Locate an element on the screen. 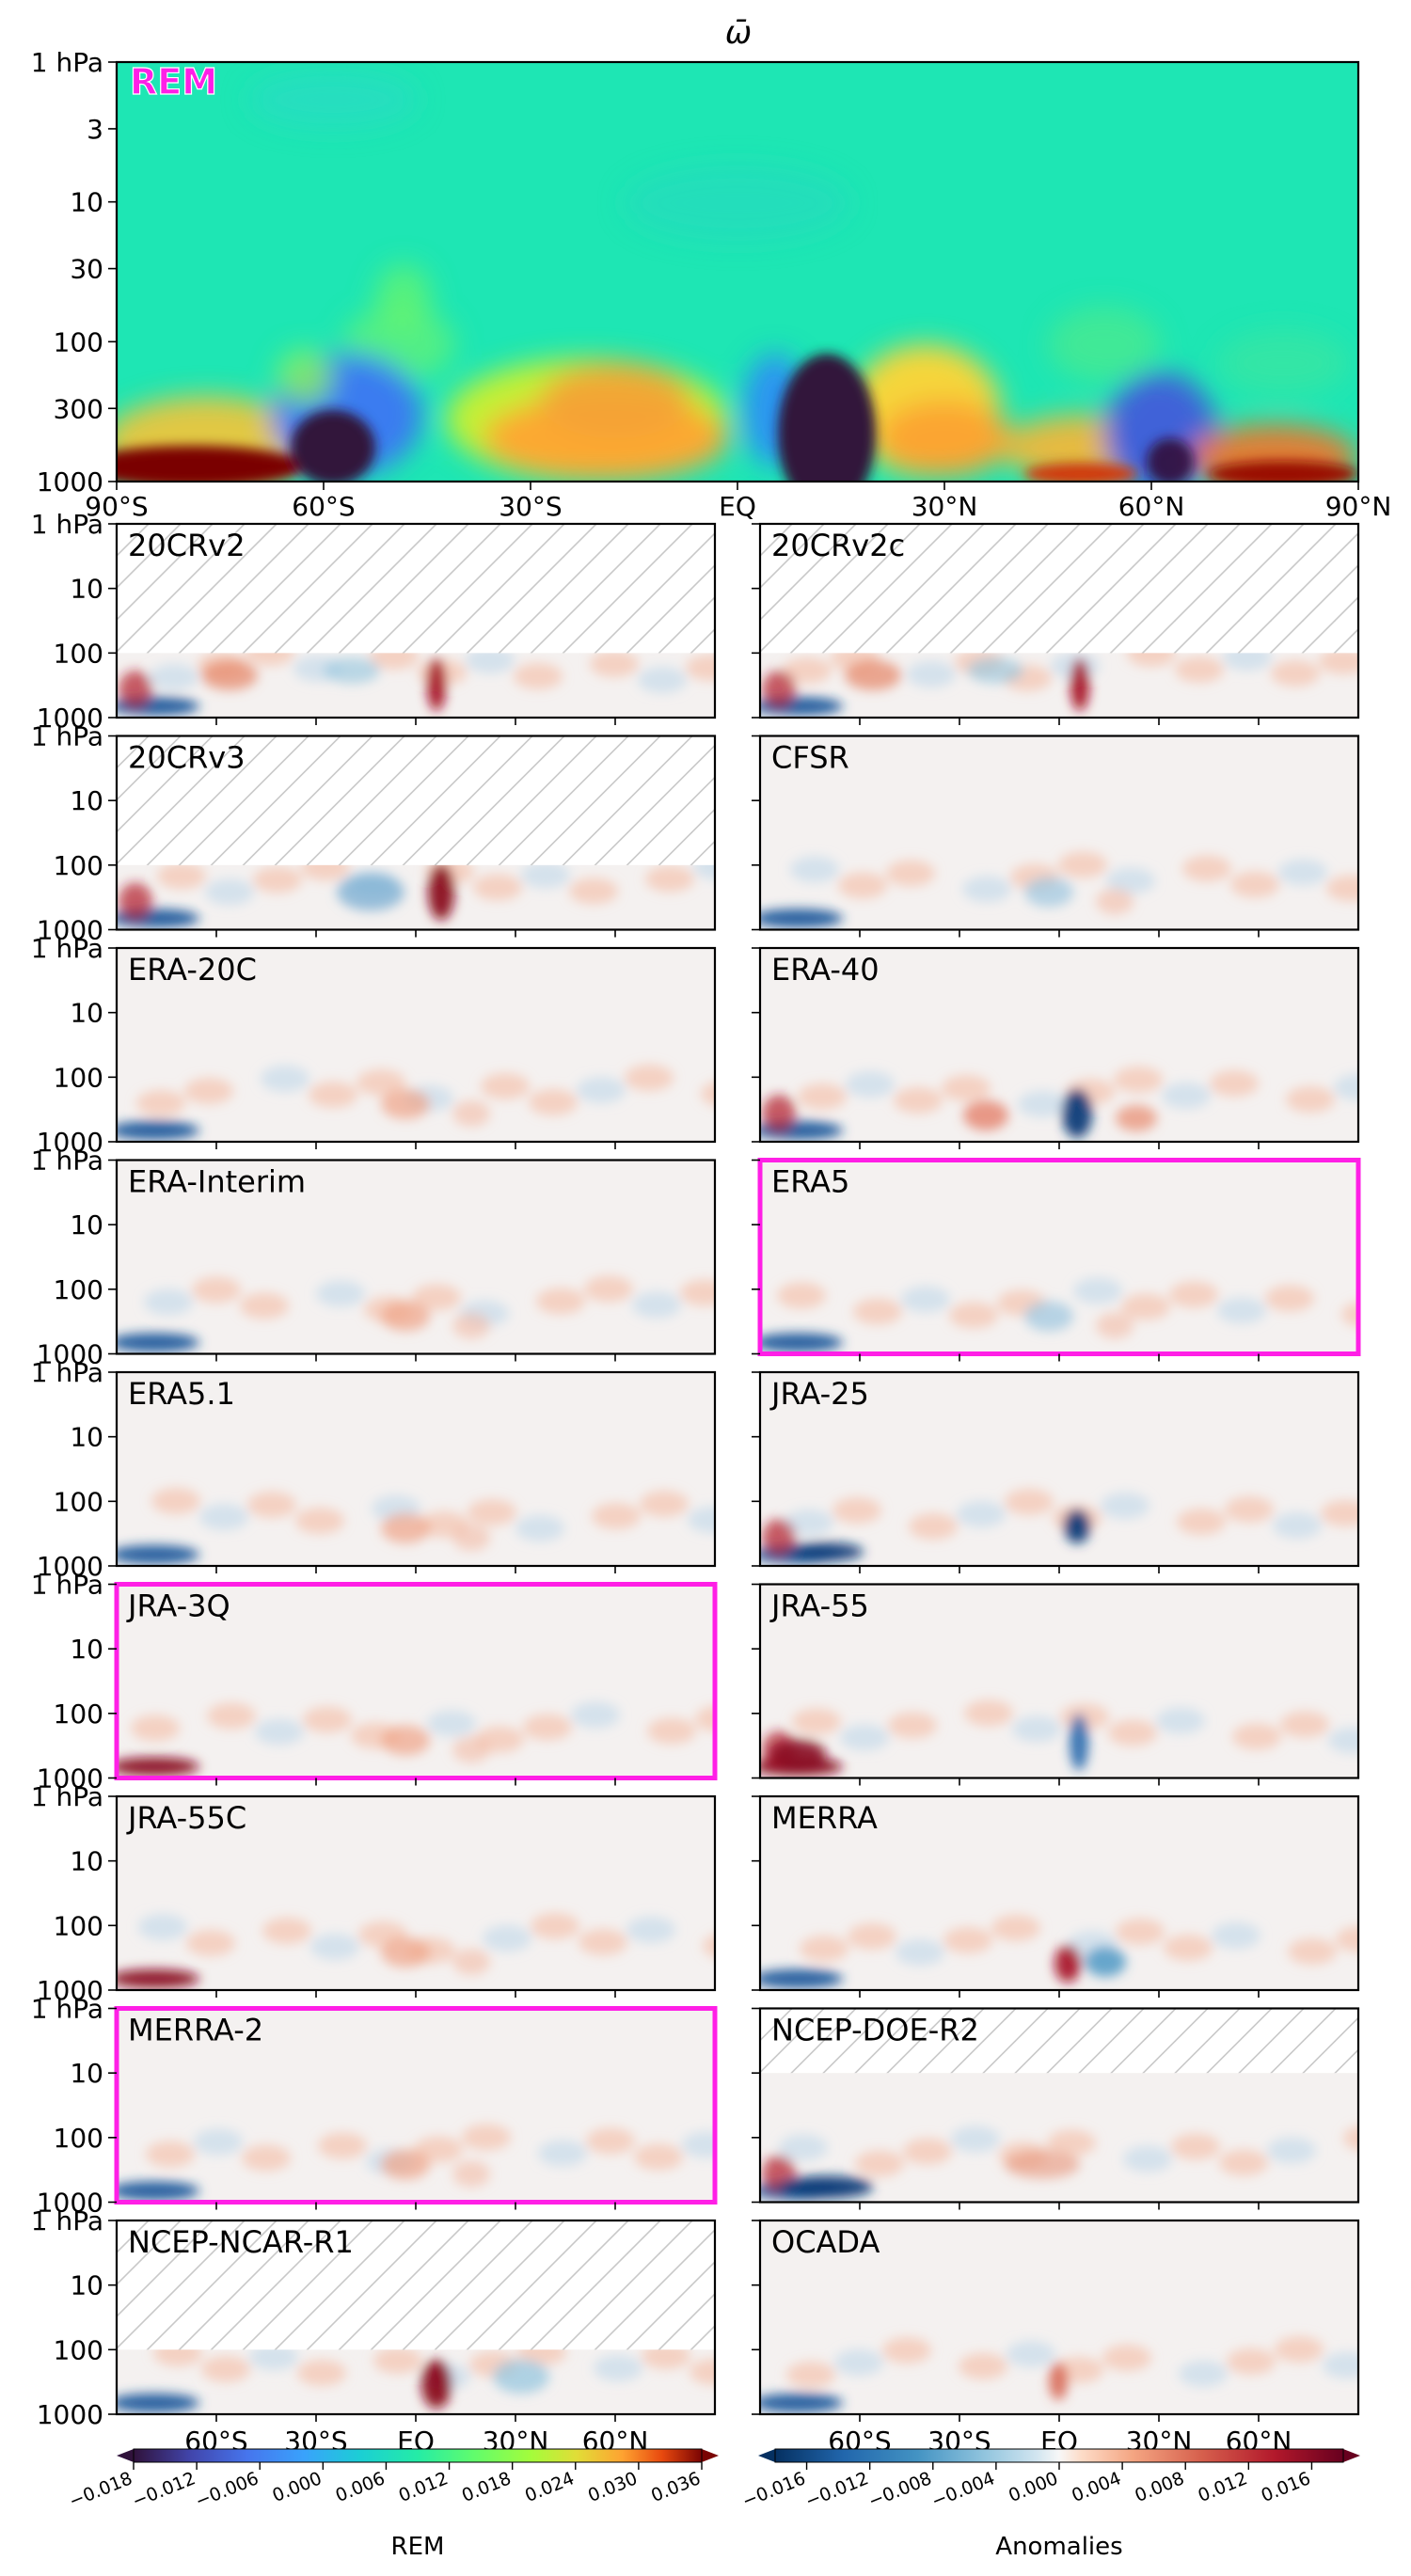  panel-20crv2c: 20CRv2c is located at coordinates (1056, 623).